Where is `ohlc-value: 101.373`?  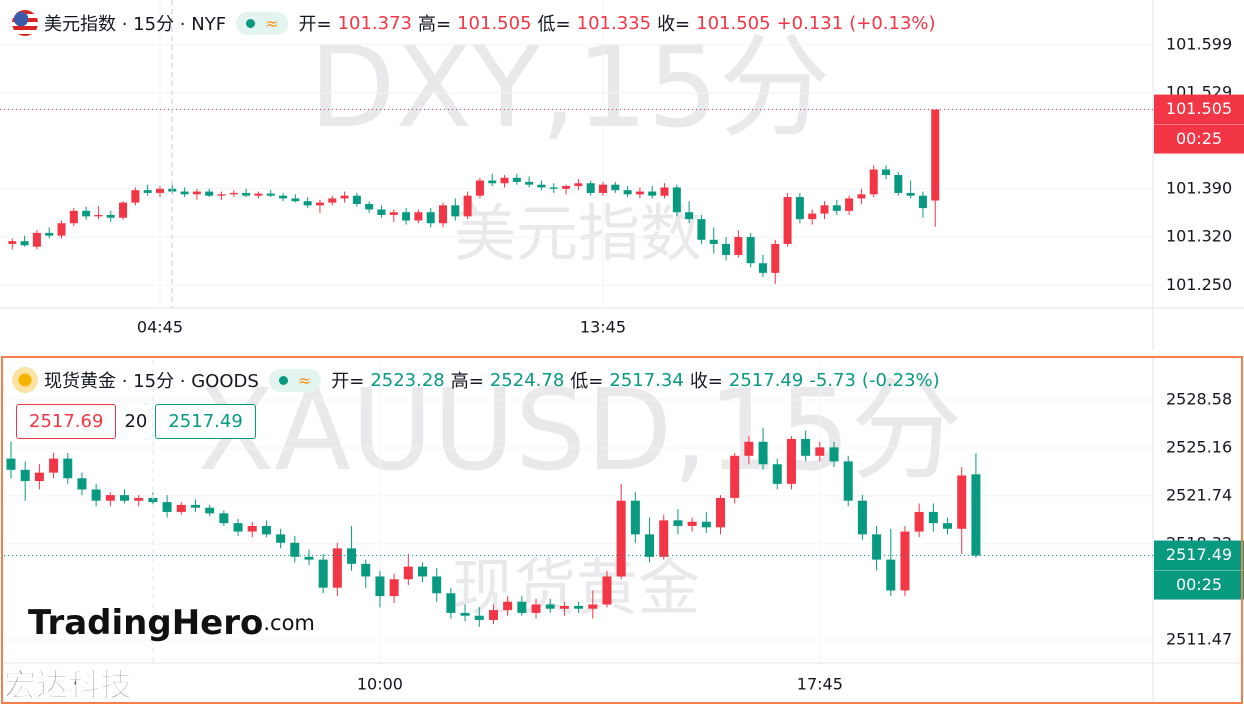 ohlc-value: 101.373 is located at coordinates (374, 23).